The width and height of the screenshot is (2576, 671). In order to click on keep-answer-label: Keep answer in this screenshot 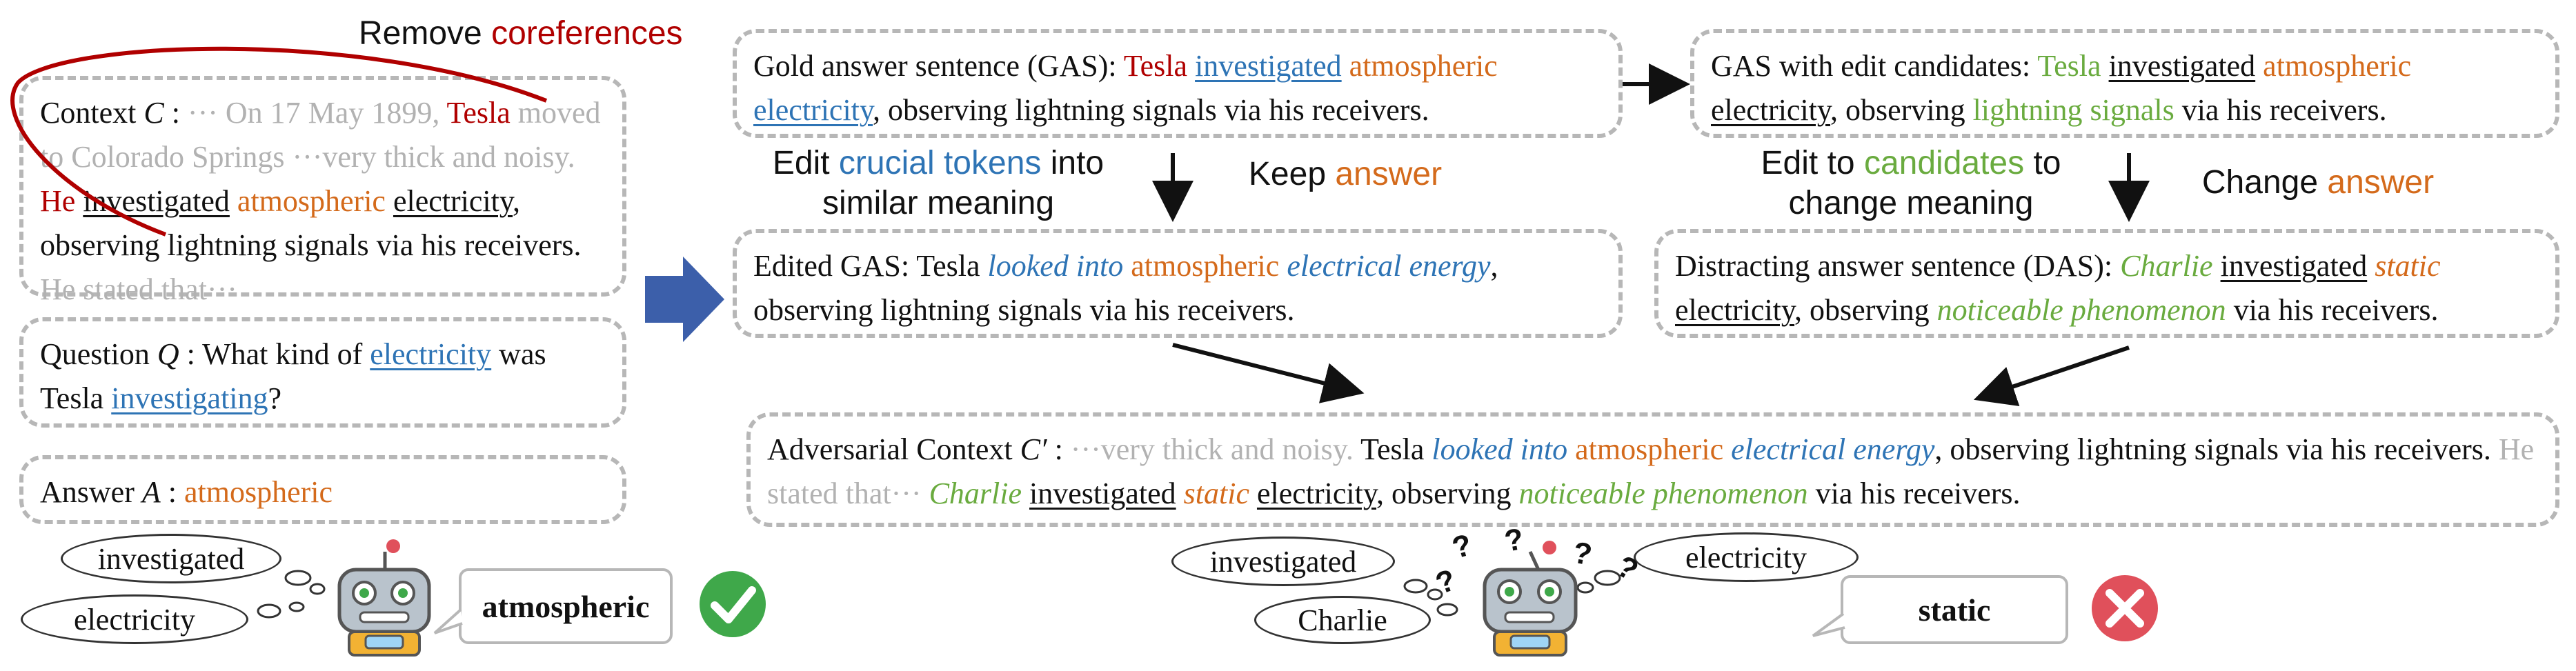, I will do `click(1345, 174)`.